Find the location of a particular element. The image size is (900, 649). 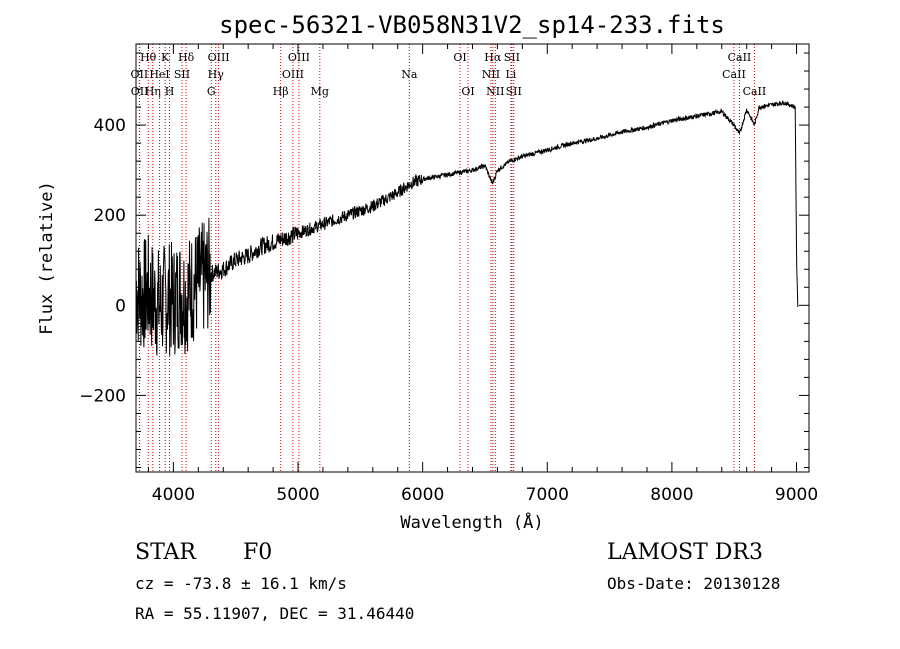

redshift-velocity: cz = -73.8 ± 16.1 km/s is located at coordinates (241, 583).